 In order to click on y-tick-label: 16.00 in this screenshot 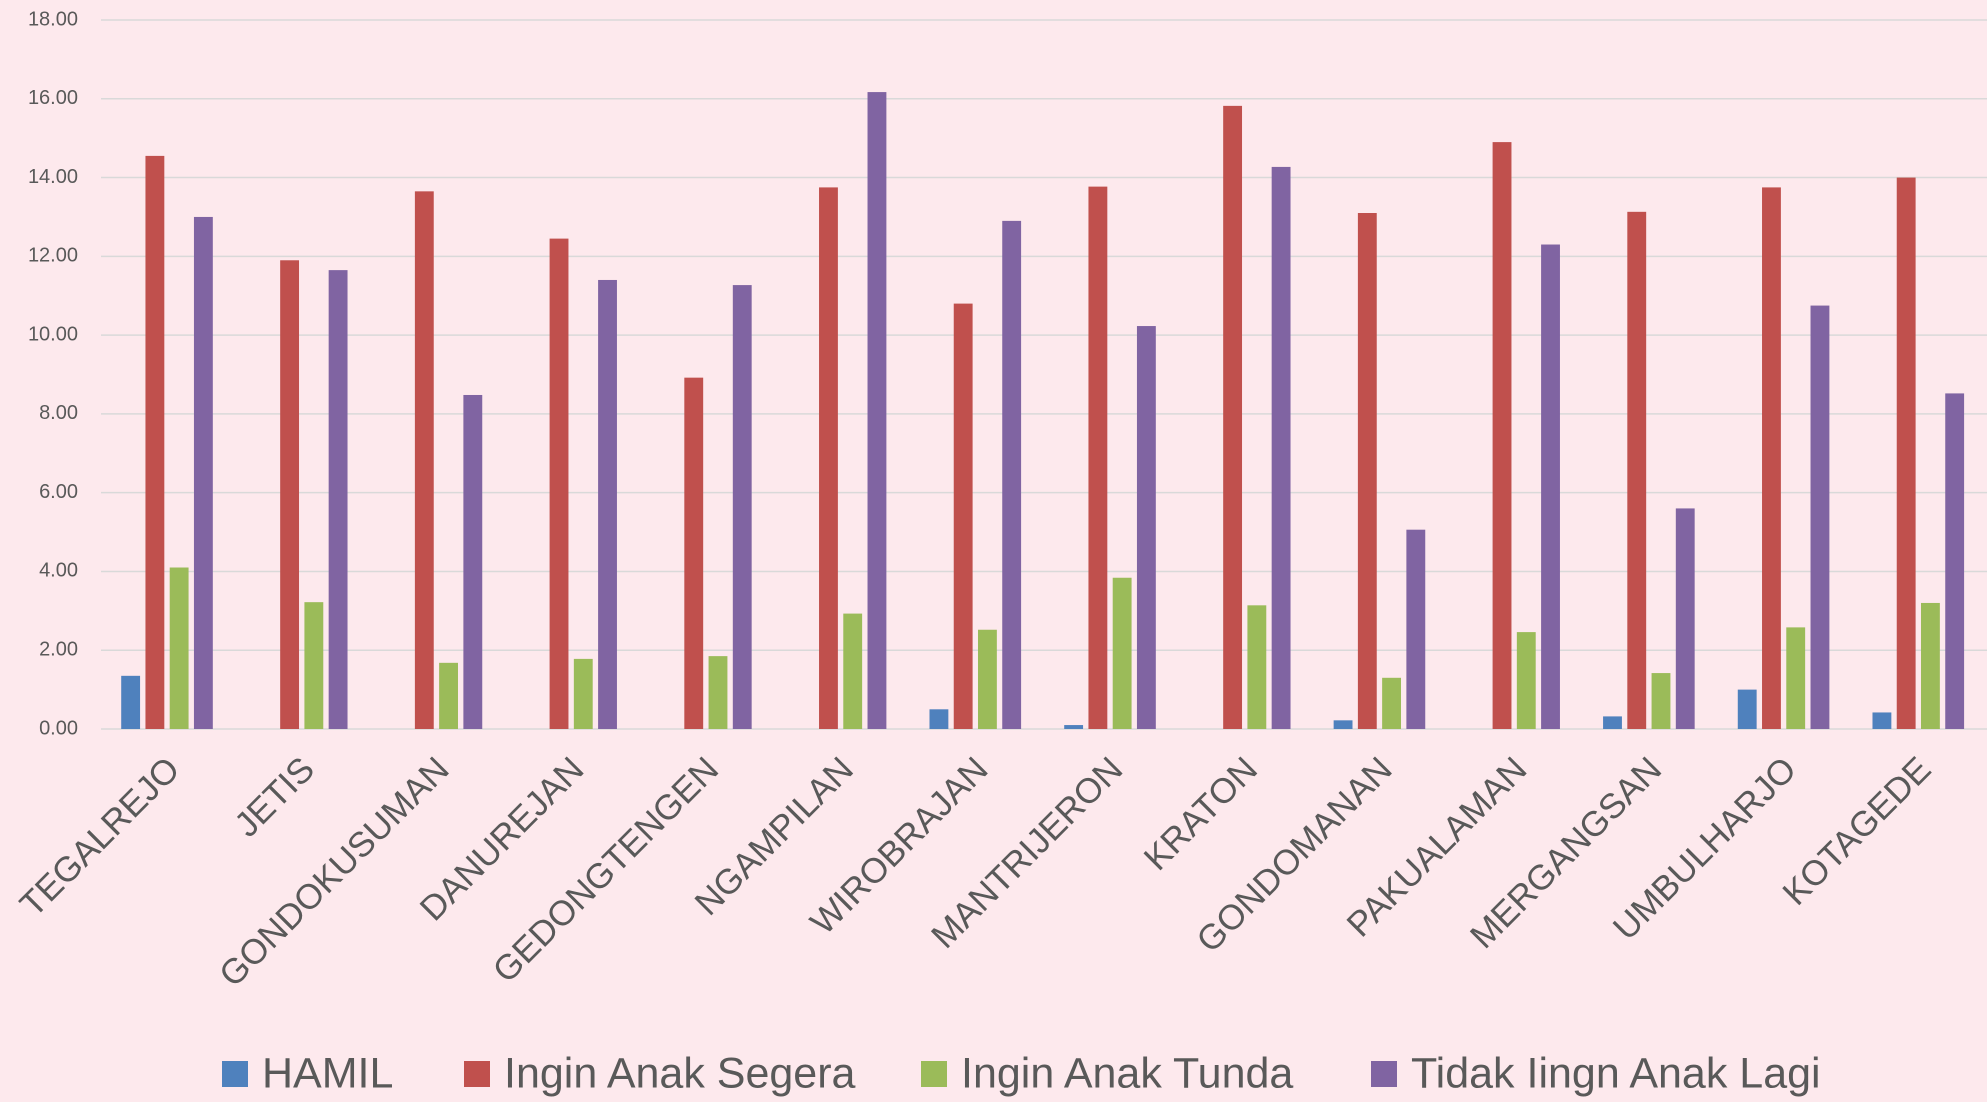, I will do `click(53, 98)`.